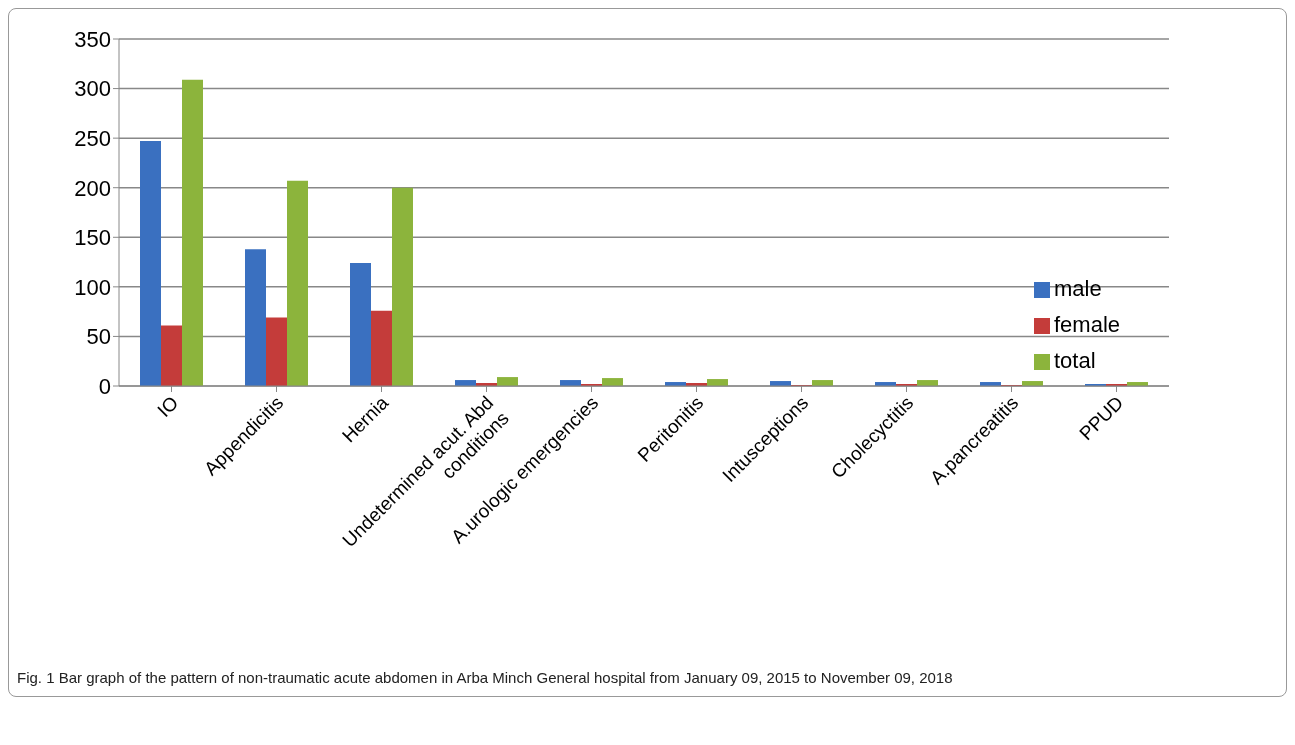 The width and height of the screenshot is (1295, 745). Describe the element at coordinates (92, 39) in the screenshot. I see `y-tick-label: 350` at that location.